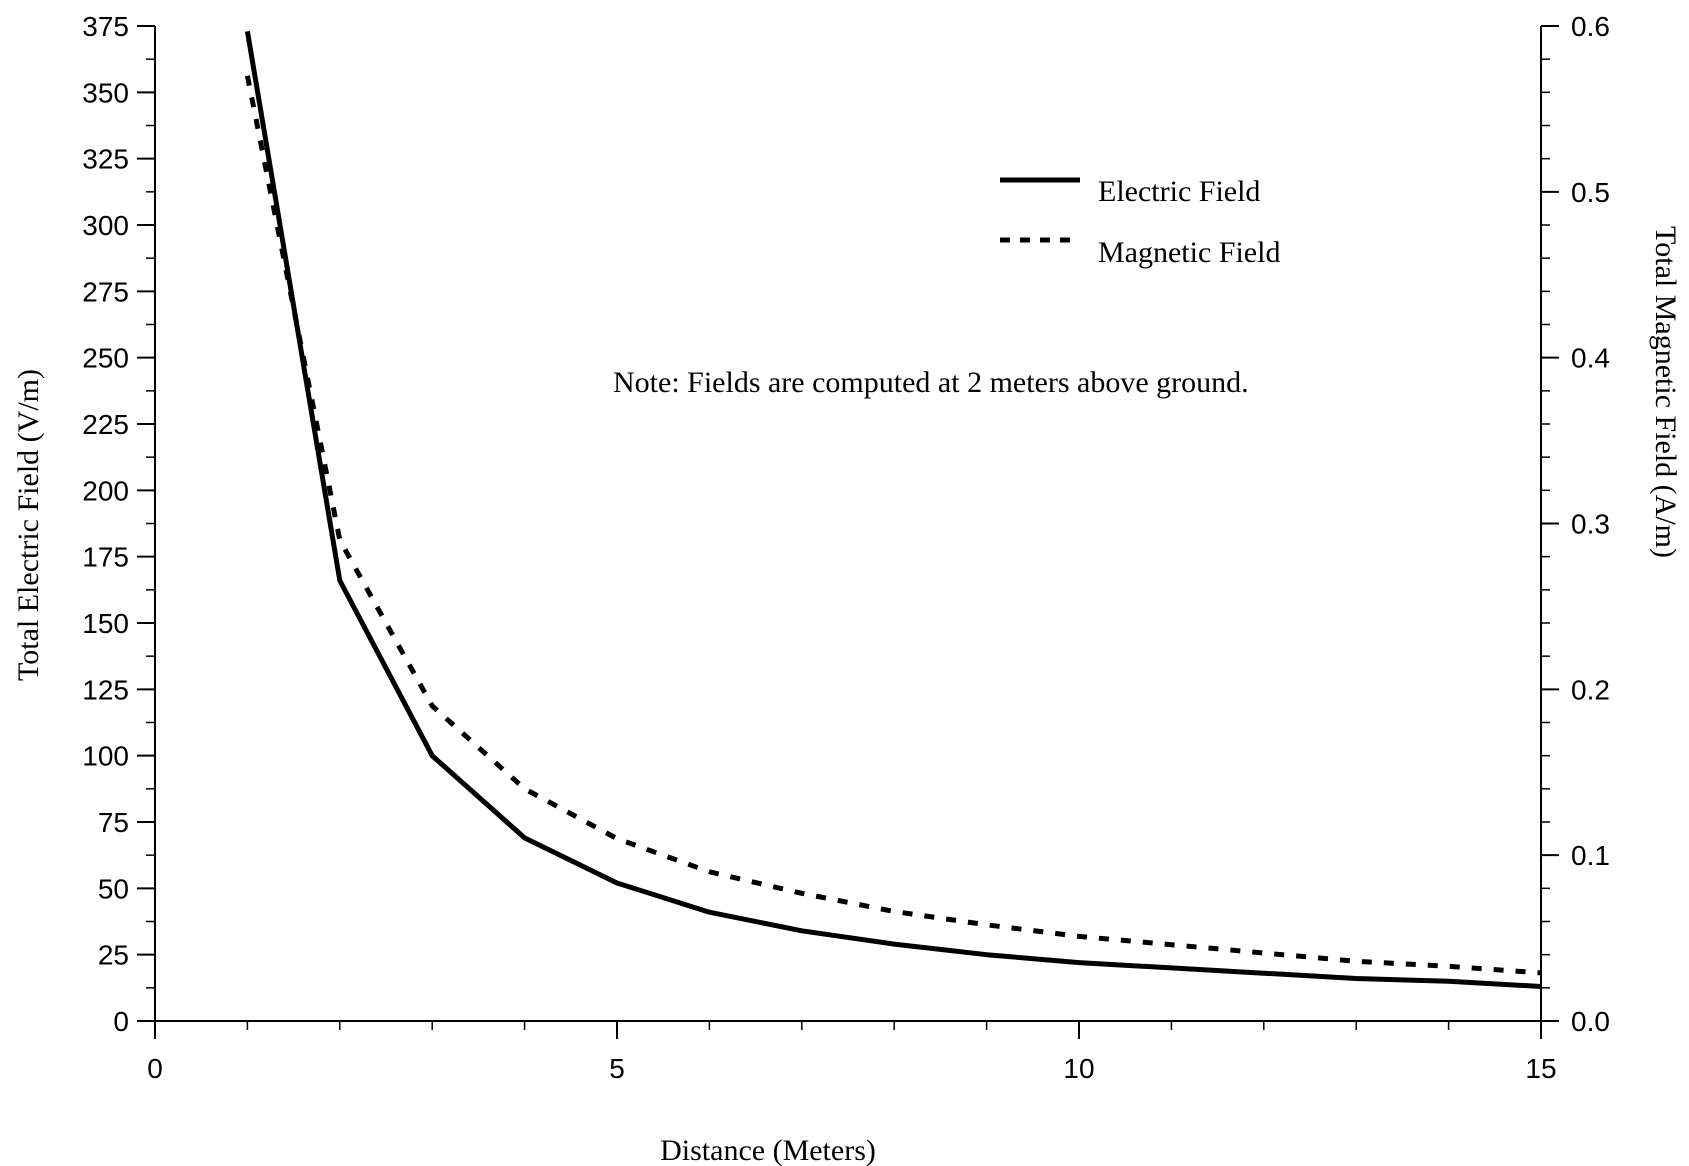 The width and height of the screenshot is (1689, 1166). What do you see at coordinates (105, 92) in the screenshot?
I see `y-tick-label: 350` at bounding box center [105, 92].